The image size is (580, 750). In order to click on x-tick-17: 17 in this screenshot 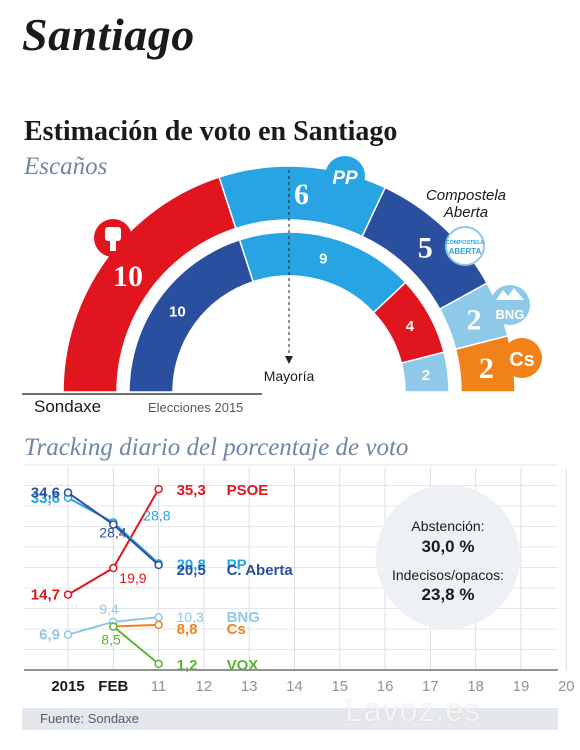, I will do `click(430, 686)`.